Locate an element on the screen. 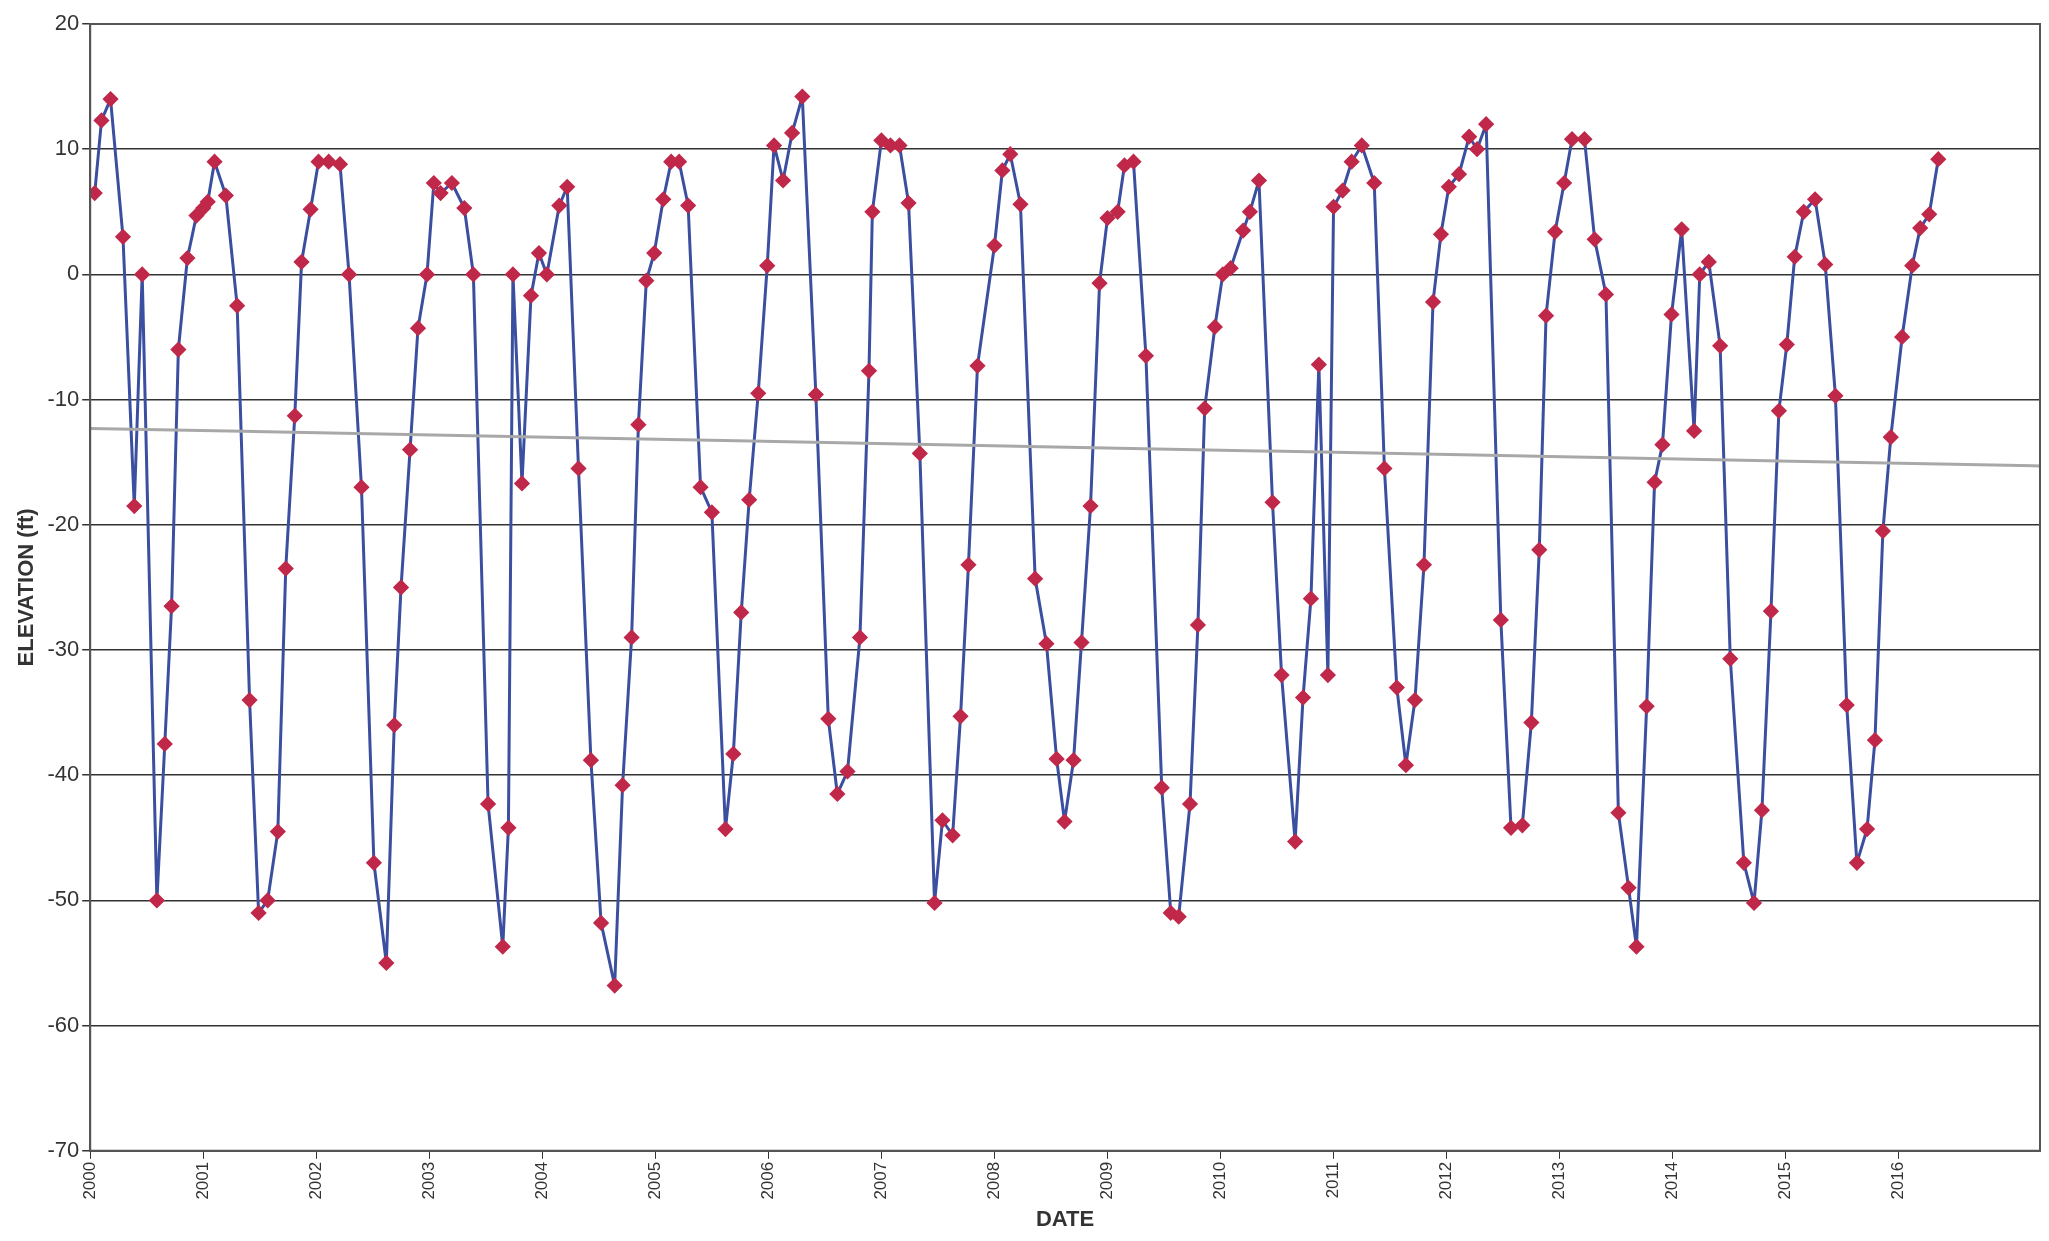 The image size is (2049, 1241). y-tick-label: -30 is located at coordinates (63, 649).